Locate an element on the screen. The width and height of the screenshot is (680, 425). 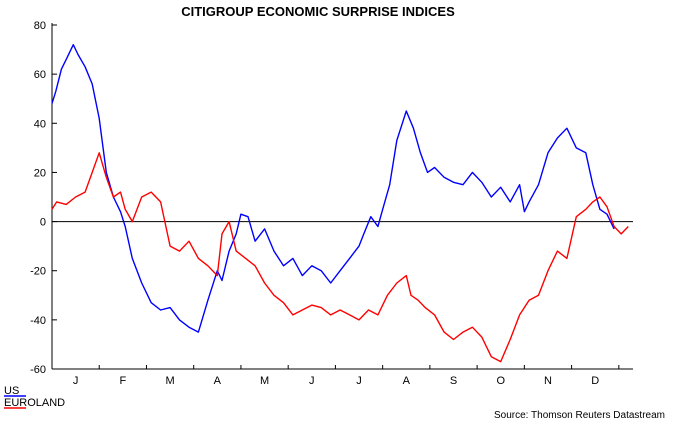
source-note: Source: Thomson Reuters Datastream is located at coordinates (579, 415).